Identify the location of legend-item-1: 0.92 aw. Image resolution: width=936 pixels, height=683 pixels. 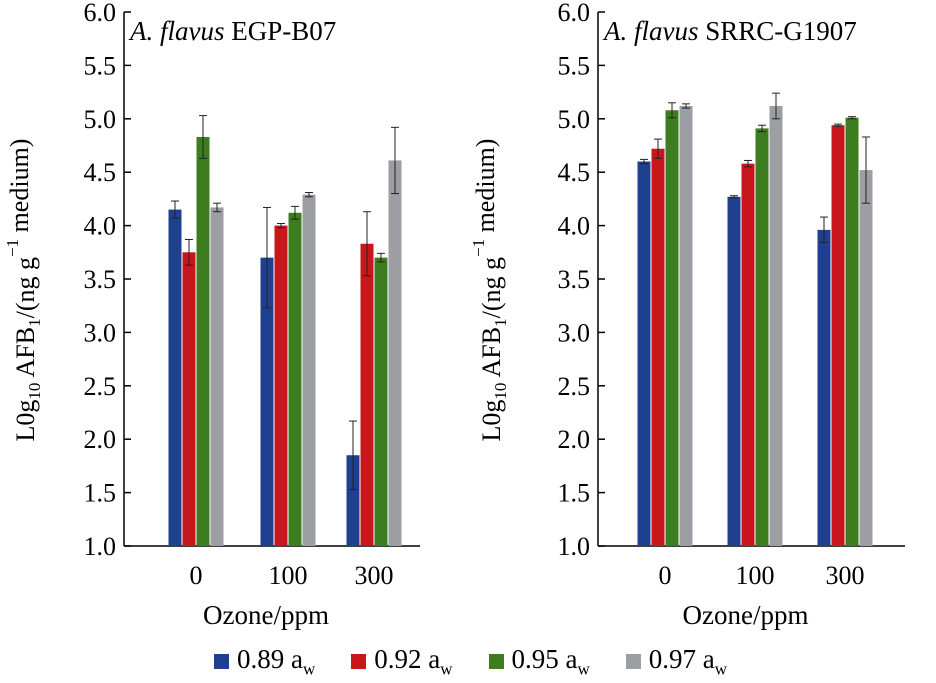
(402, 661).